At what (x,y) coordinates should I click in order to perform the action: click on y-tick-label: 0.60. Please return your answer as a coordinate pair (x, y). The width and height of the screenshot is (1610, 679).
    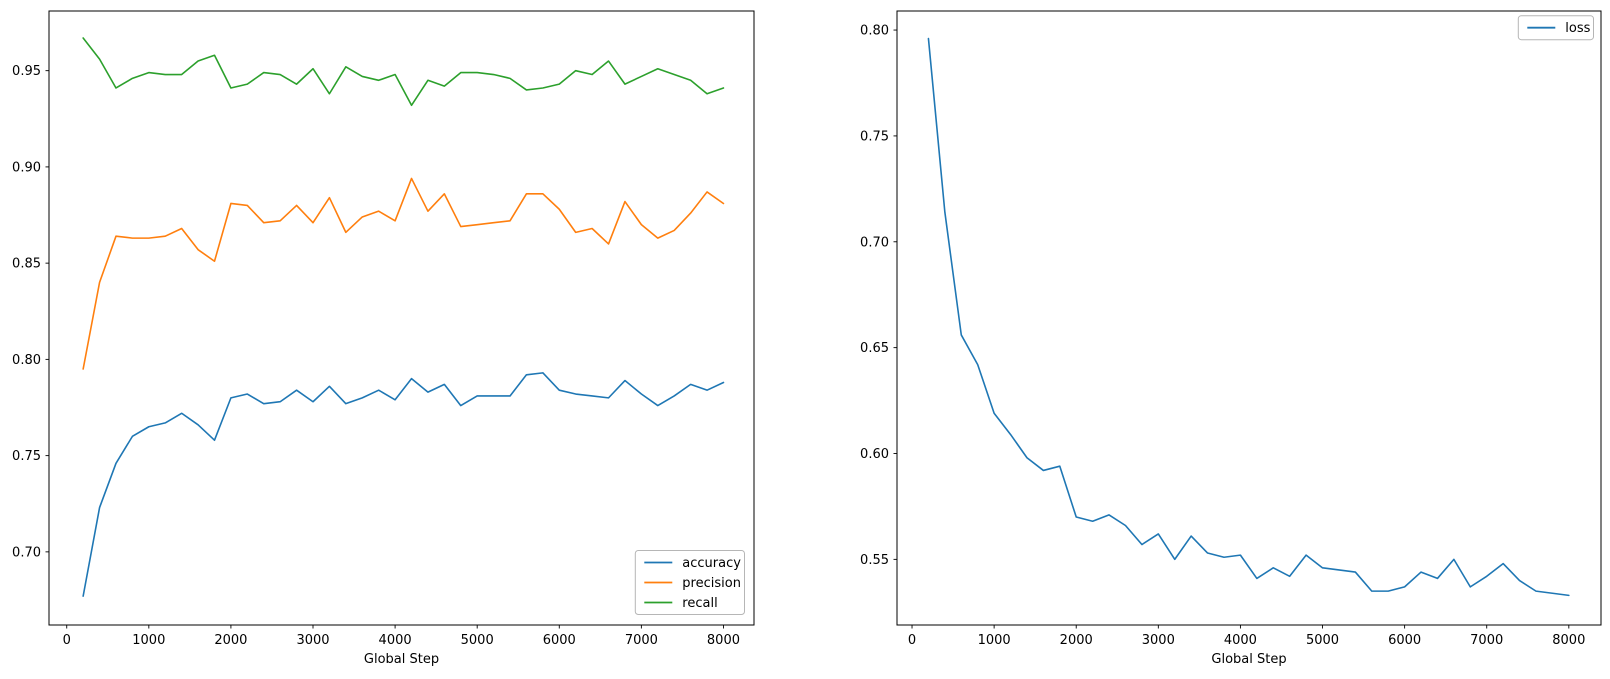
    Looking at the image, I should click on (874, 454).